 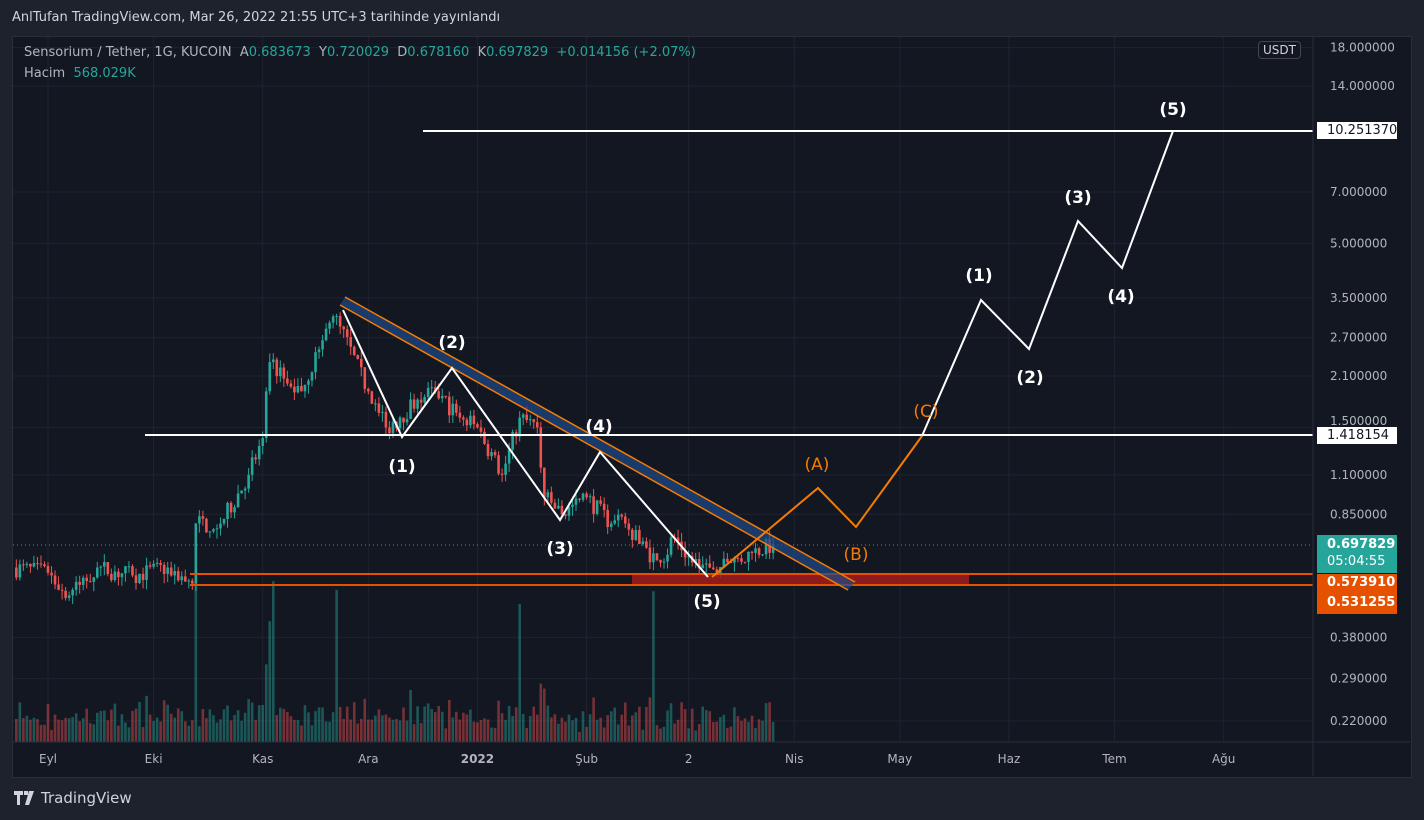 What do you see at coordinates (45, 73) in the screenshot?
I see `volume-label: Hacim` at bounding box center [45, 73].